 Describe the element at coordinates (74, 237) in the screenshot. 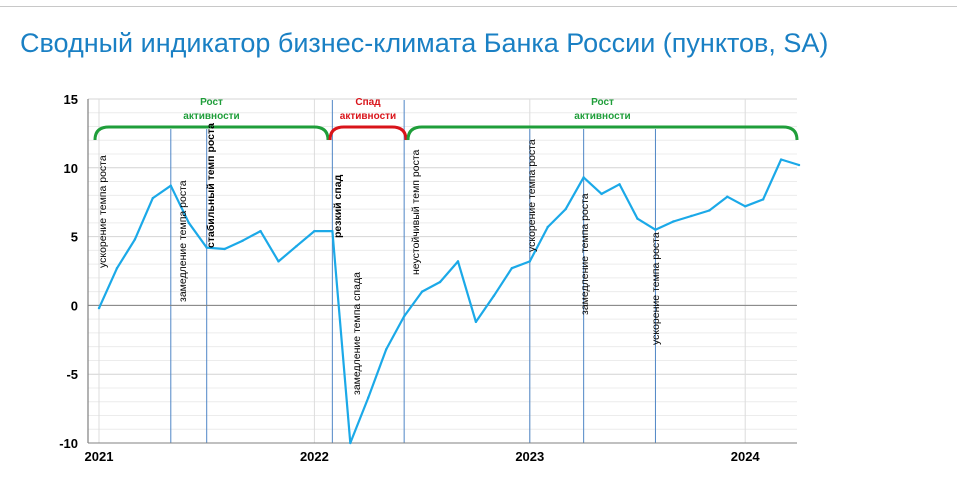

I see `y-tick-label: 5` at that location.